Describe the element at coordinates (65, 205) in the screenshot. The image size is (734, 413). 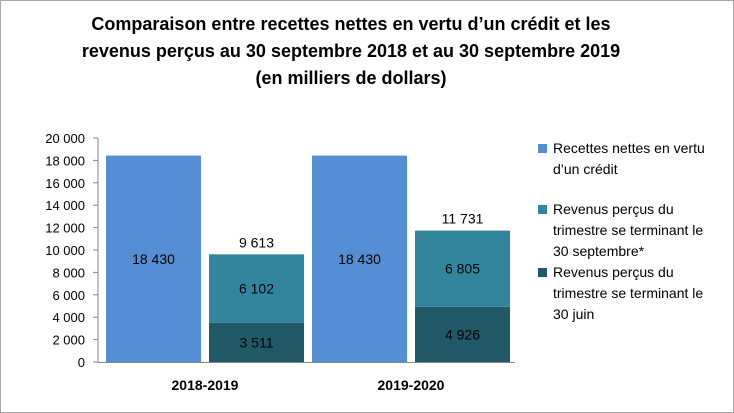
I see `y-tick-label: 14 000` at that location.